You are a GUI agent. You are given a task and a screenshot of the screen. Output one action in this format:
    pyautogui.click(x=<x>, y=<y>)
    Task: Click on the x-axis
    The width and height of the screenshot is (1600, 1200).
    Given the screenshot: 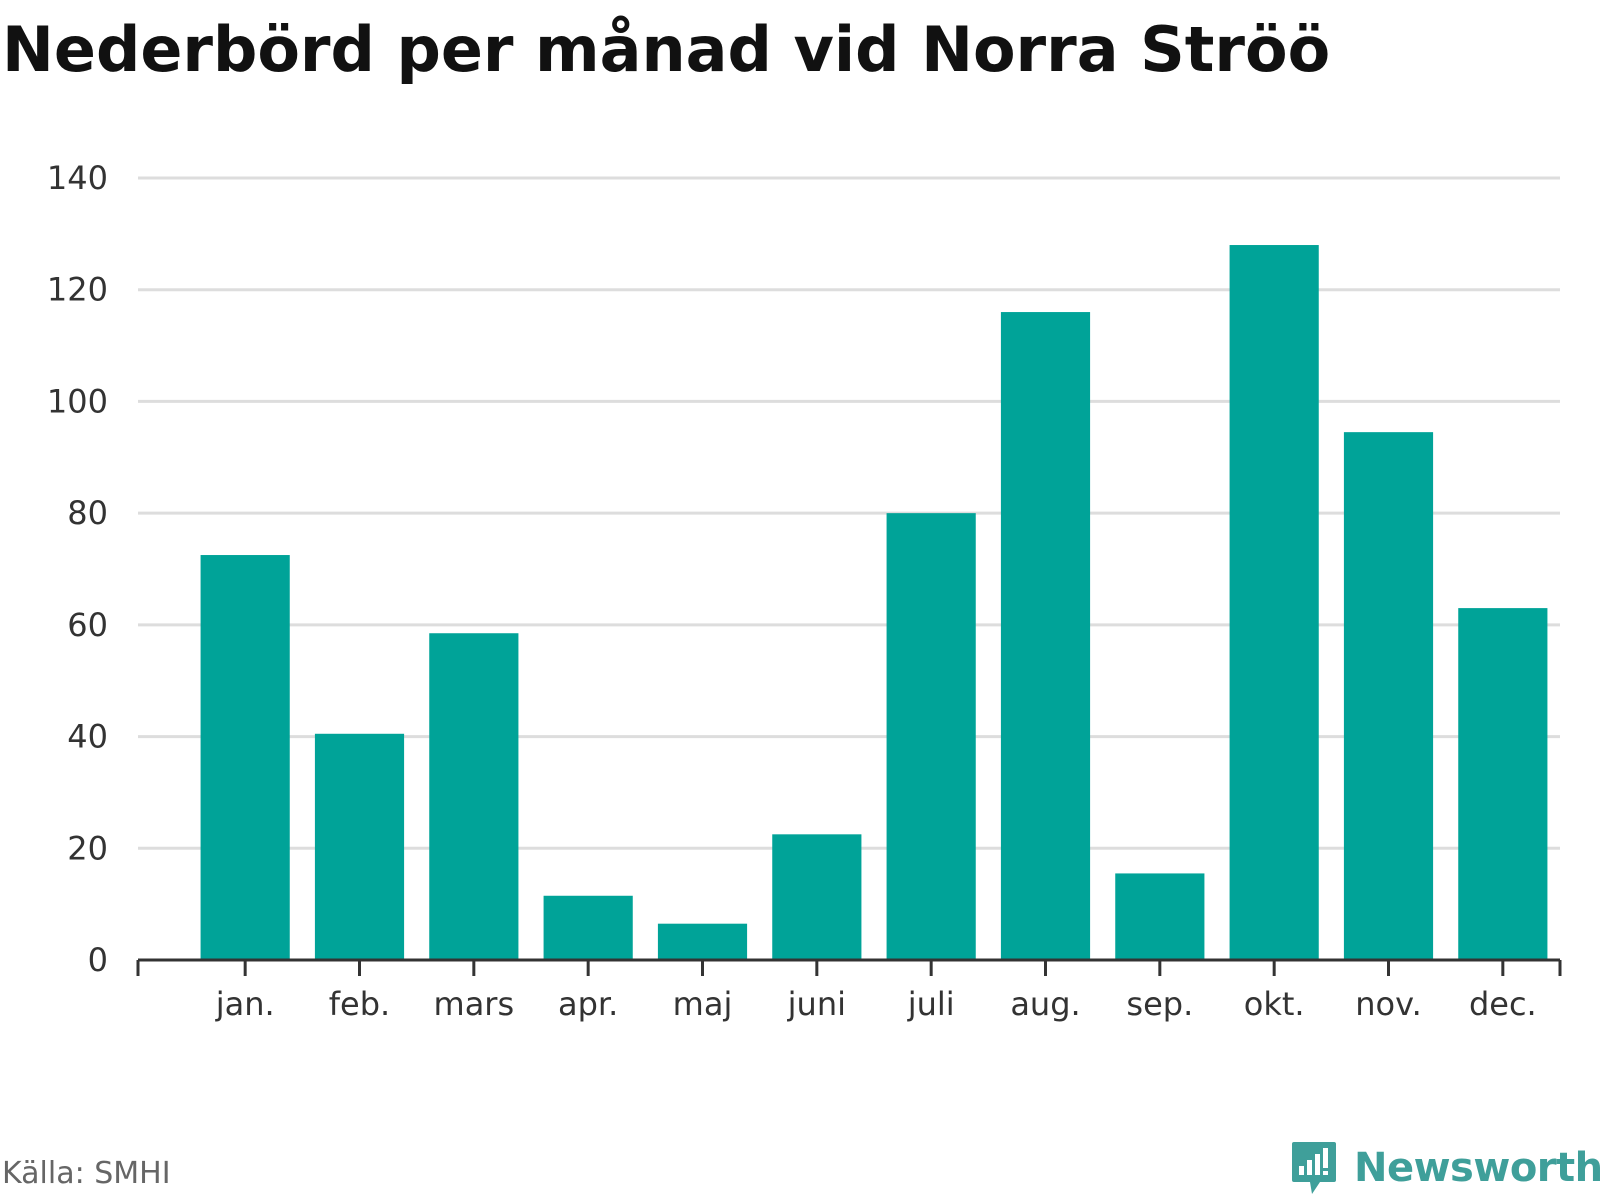 What is the action you would take?
    pyautogui.click(x=849, y=967)
    